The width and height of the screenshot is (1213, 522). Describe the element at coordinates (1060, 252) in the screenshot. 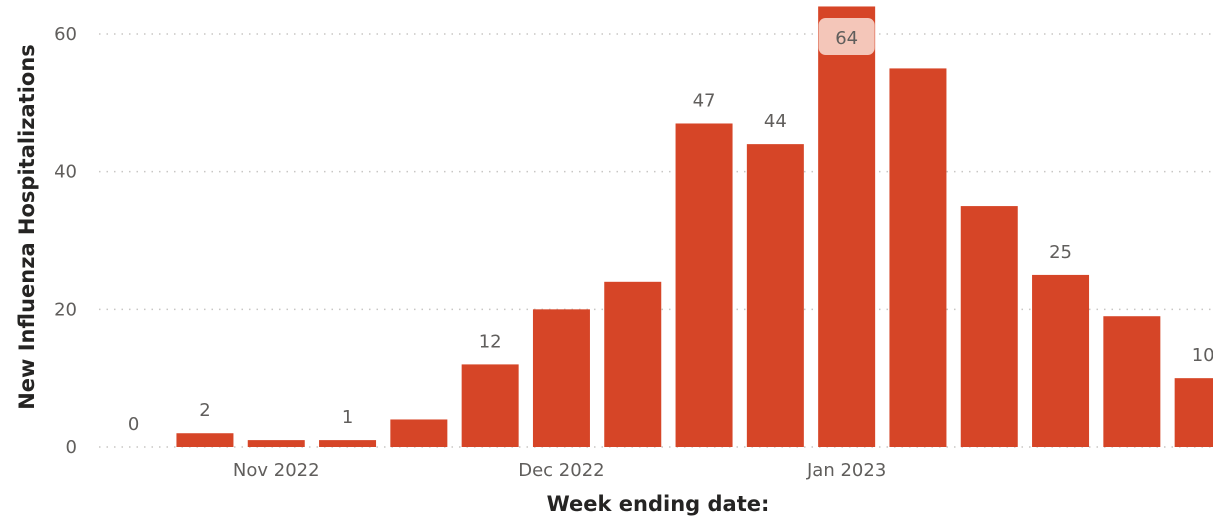

I see `data-label: 25` at that location.